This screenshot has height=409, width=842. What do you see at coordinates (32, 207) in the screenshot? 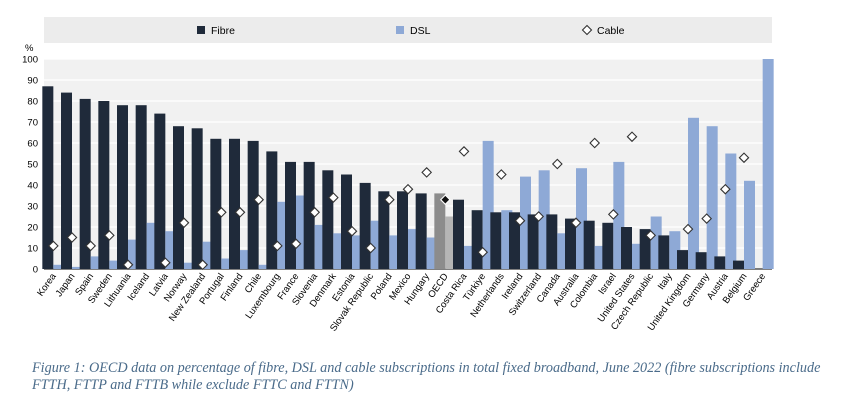
I see `y-tick-label: 30` at bounding box center [32, 207].